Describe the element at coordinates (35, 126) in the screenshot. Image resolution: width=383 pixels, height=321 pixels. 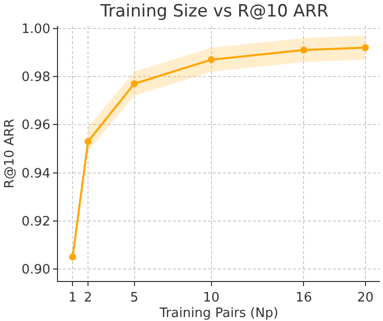
I see `y-tick-label: 0.96` at that location.